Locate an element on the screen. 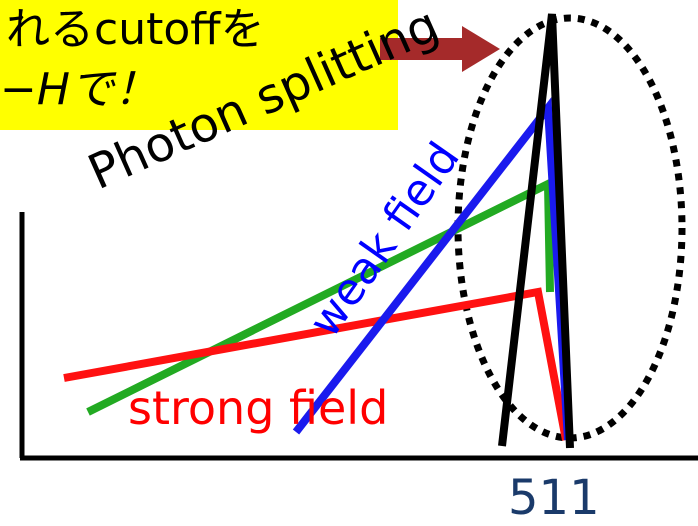 Image resolution: width=698 pixels, height=526 pixels. note-box is located at coordinates (199, 65).